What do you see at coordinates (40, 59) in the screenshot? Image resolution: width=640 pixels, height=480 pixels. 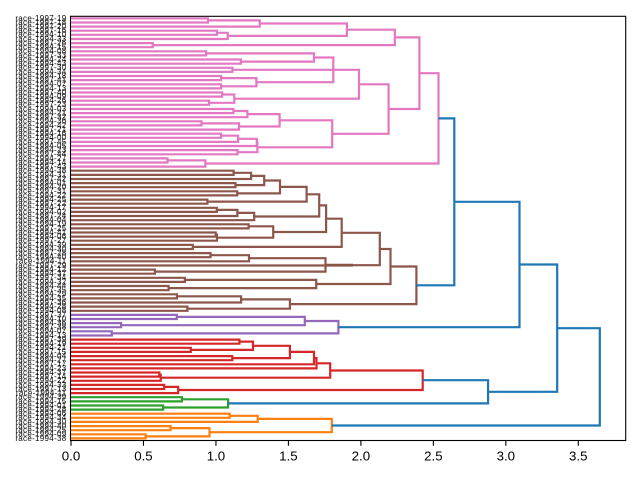 I see `svg-text: race-1994-24` at bounding box center [40, 59].